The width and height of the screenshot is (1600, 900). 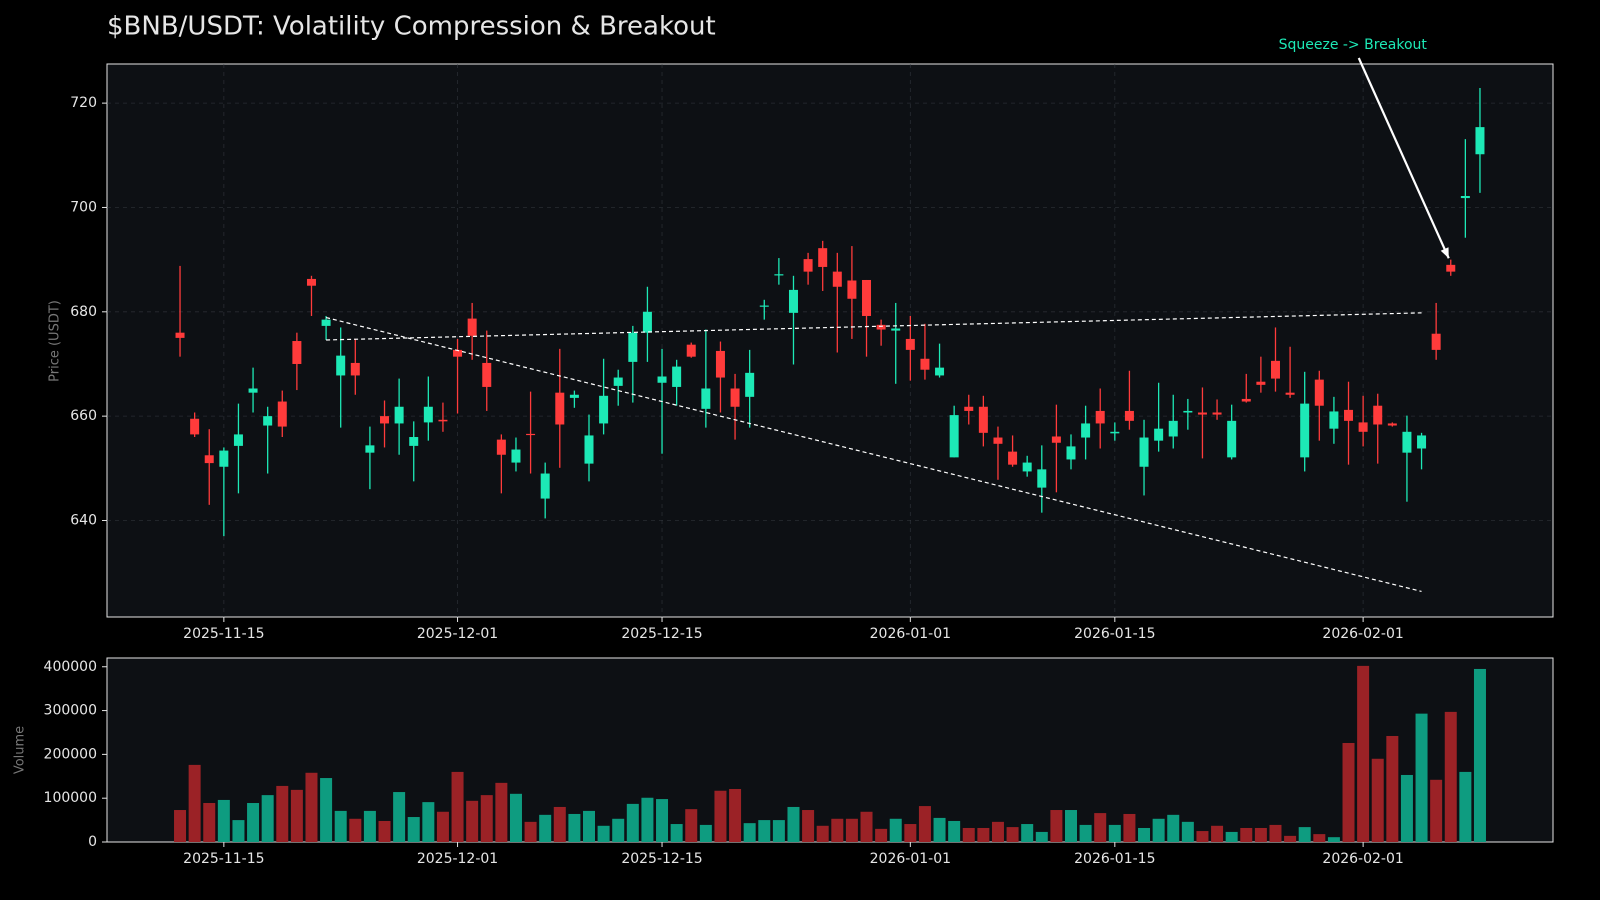 I want to click on x-tick-label: 2026-01-15, so click(x=1114, y=634).